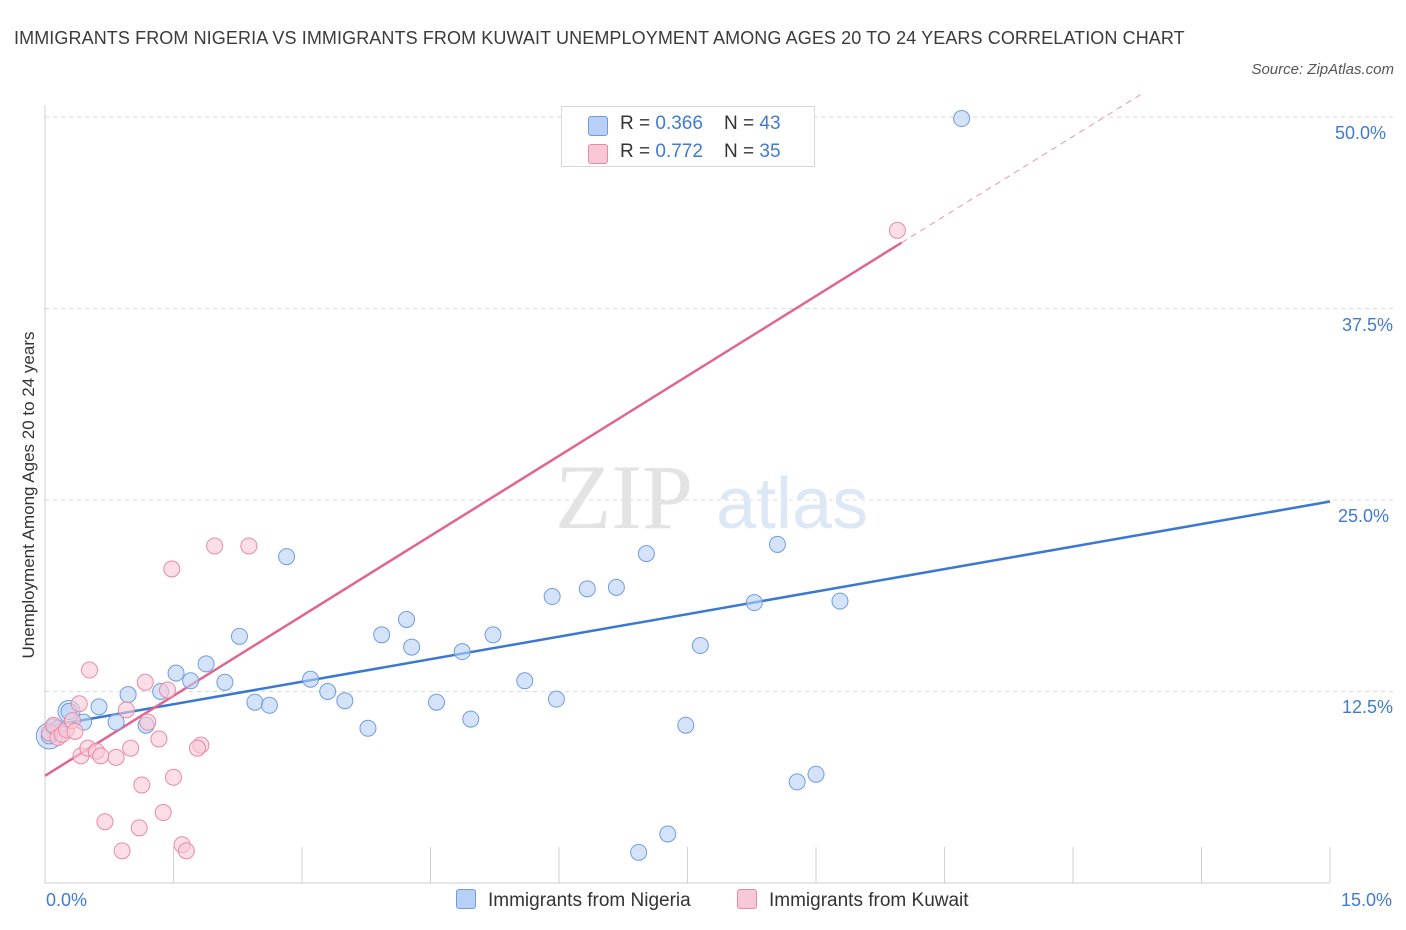 Image resolution: width=1406 pixels, height=930 pixels. I want to click on legend-n-value-nigeria: 43, so click(770, 123).